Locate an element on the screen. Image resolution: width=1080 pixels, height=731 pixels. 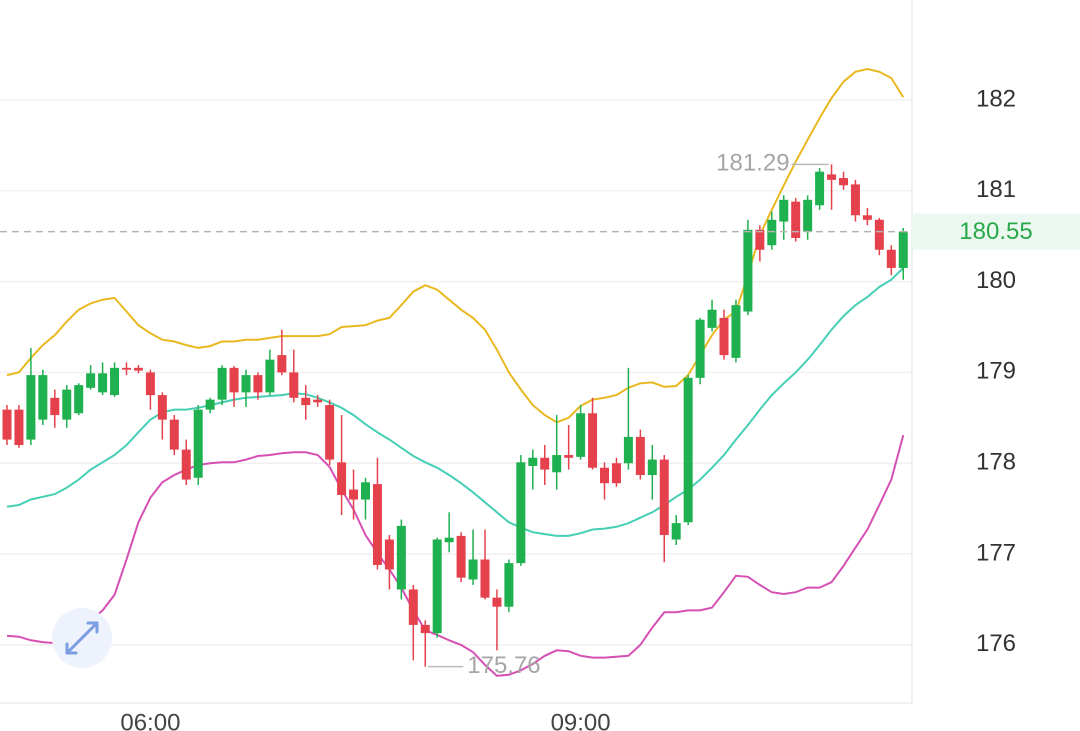
last-price-tag is located at coordinates (996, 231).